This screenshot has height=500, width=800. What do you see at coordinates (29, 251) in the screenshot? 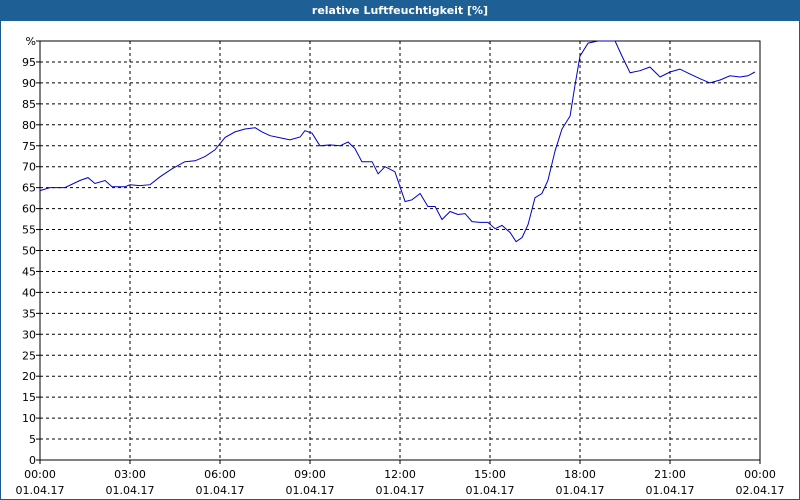
I see `y-tick-label: 50` at bounding box center [29, 251].